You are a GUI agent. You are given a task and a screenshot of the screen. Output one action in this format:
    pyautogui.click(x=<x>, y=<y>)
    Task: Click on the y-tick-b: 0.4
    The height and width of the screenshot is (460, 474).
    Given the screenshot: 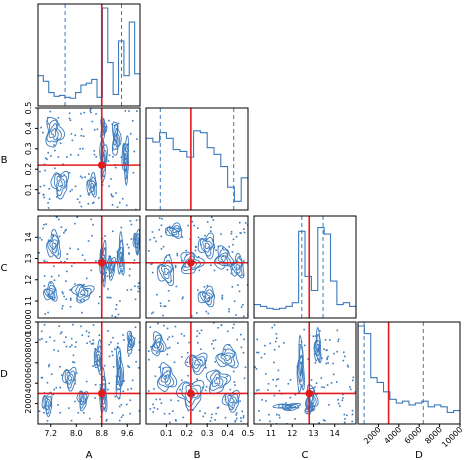 What is the action you would take?
    pyautogui.click(x=31, y=128)
    